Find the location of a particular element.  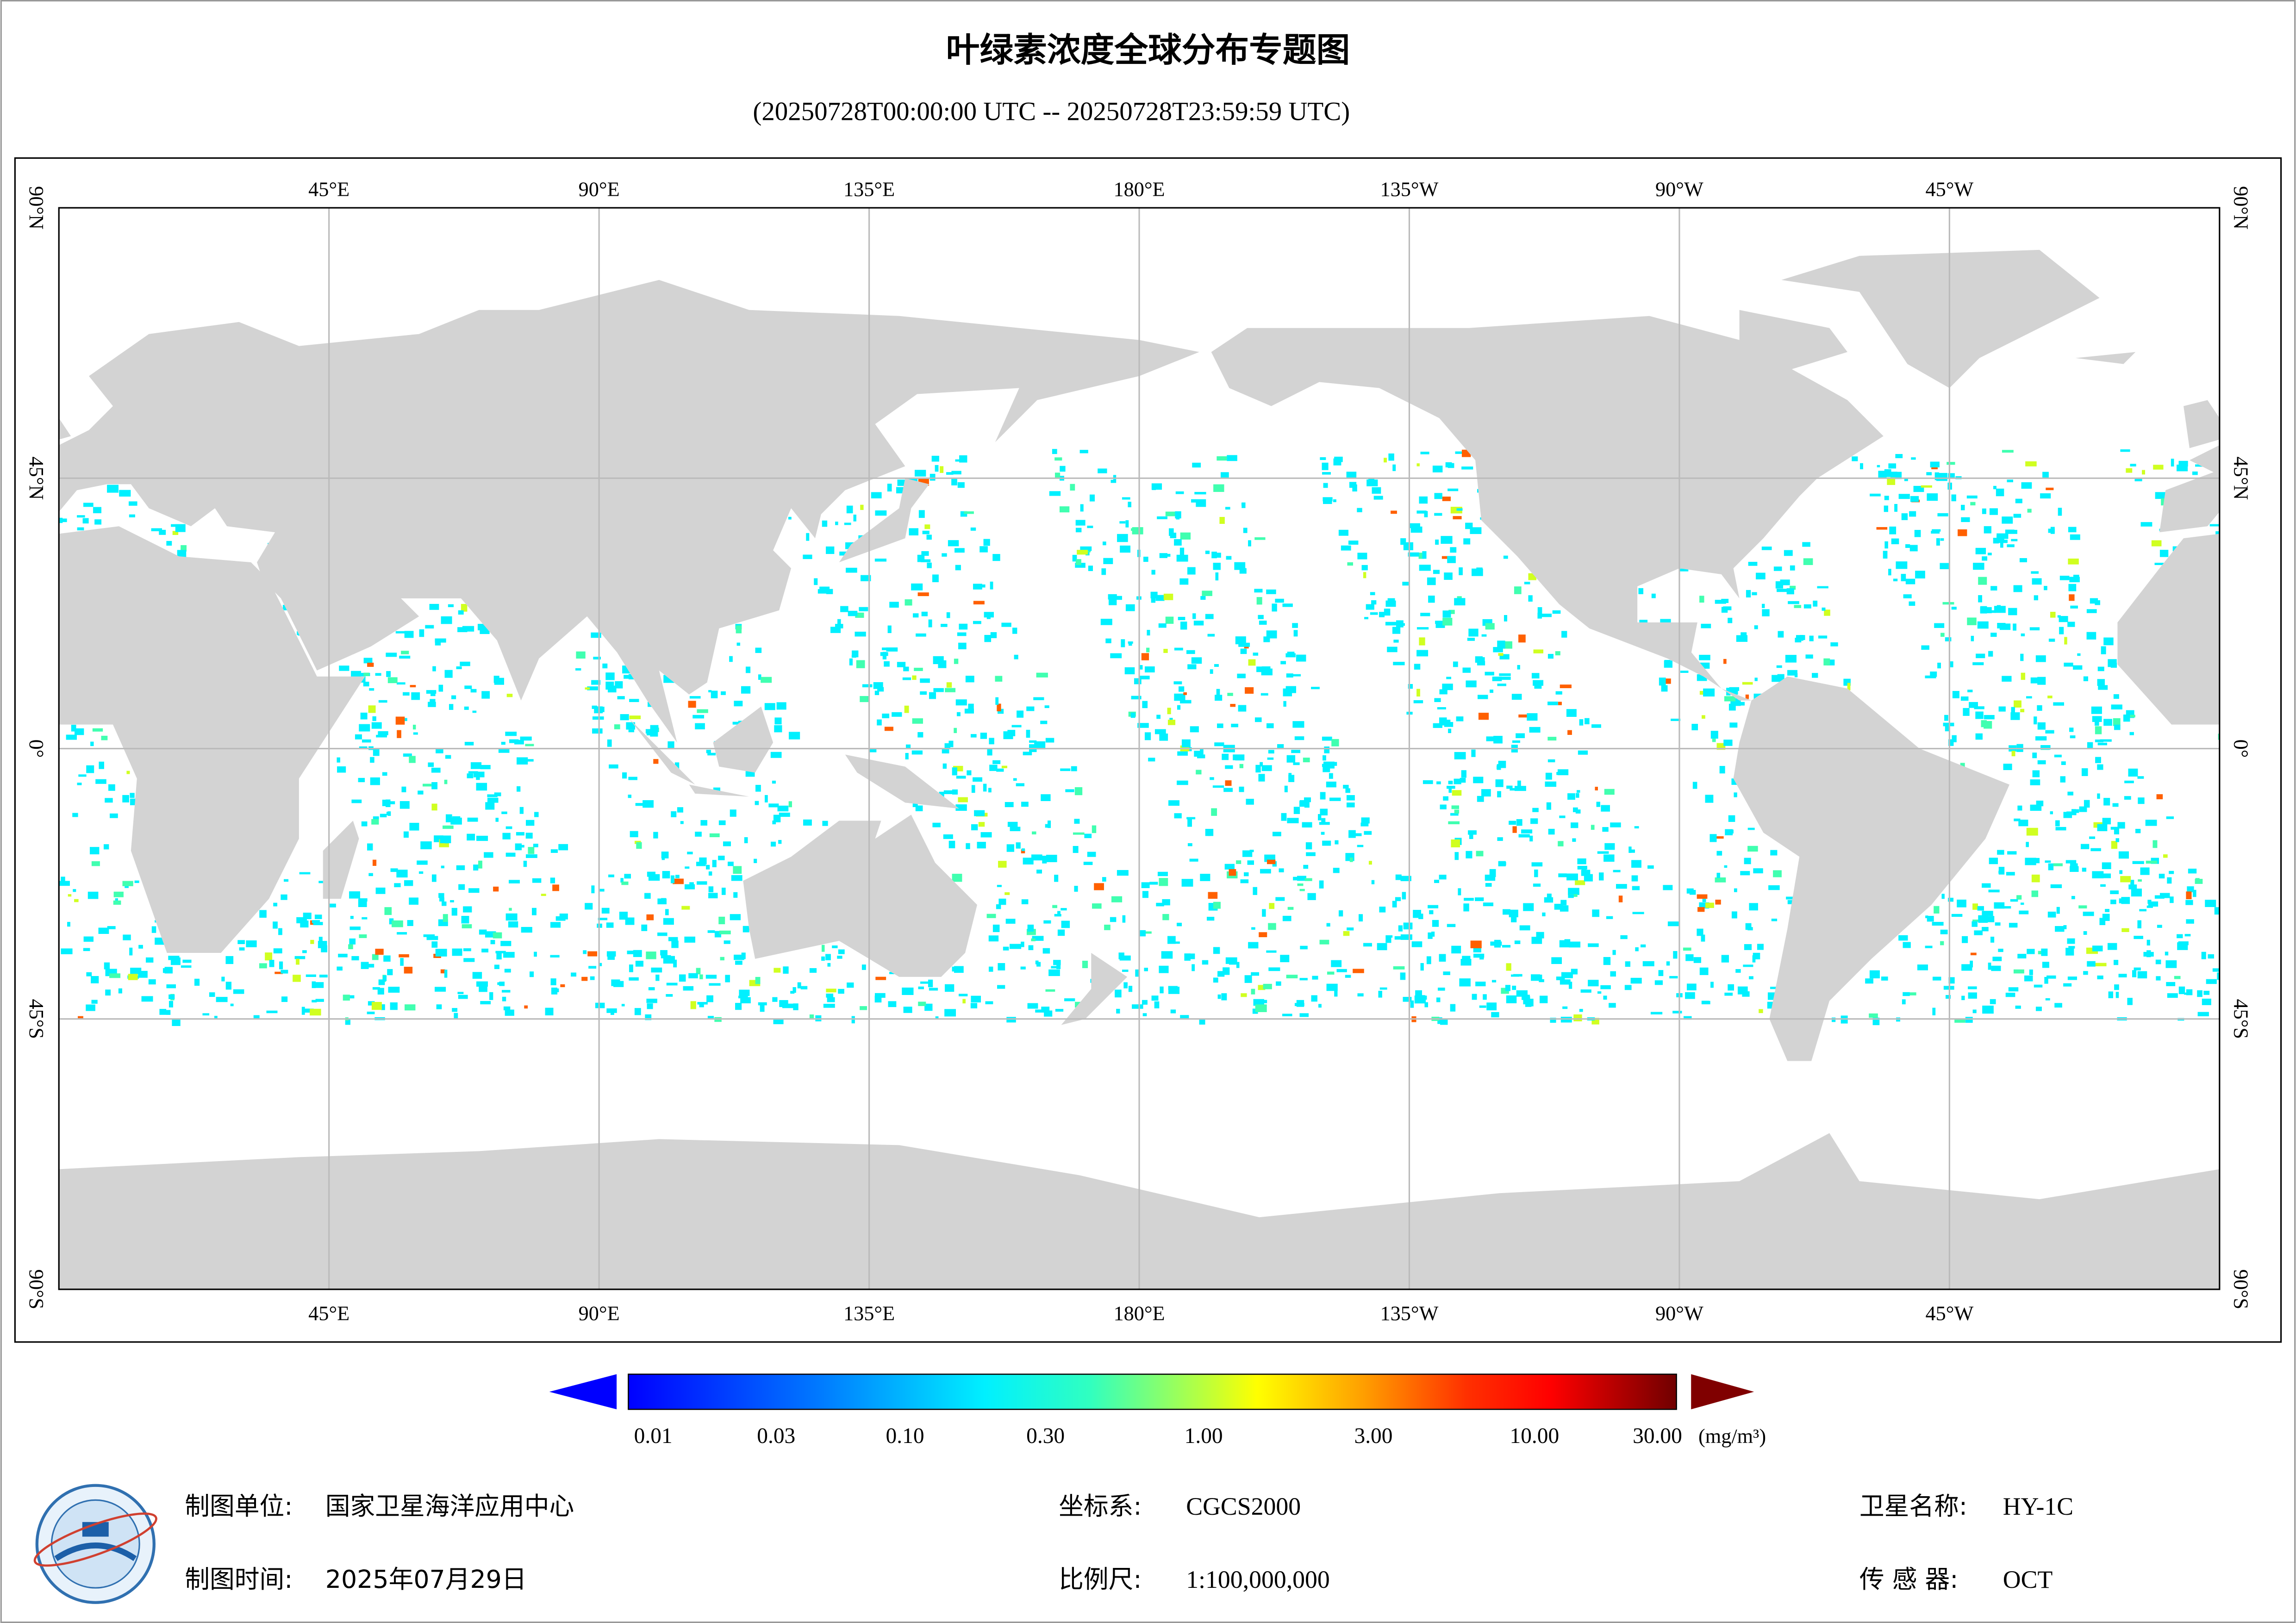

lat-label-left: 90°S is located at coordinates (36, 1289).